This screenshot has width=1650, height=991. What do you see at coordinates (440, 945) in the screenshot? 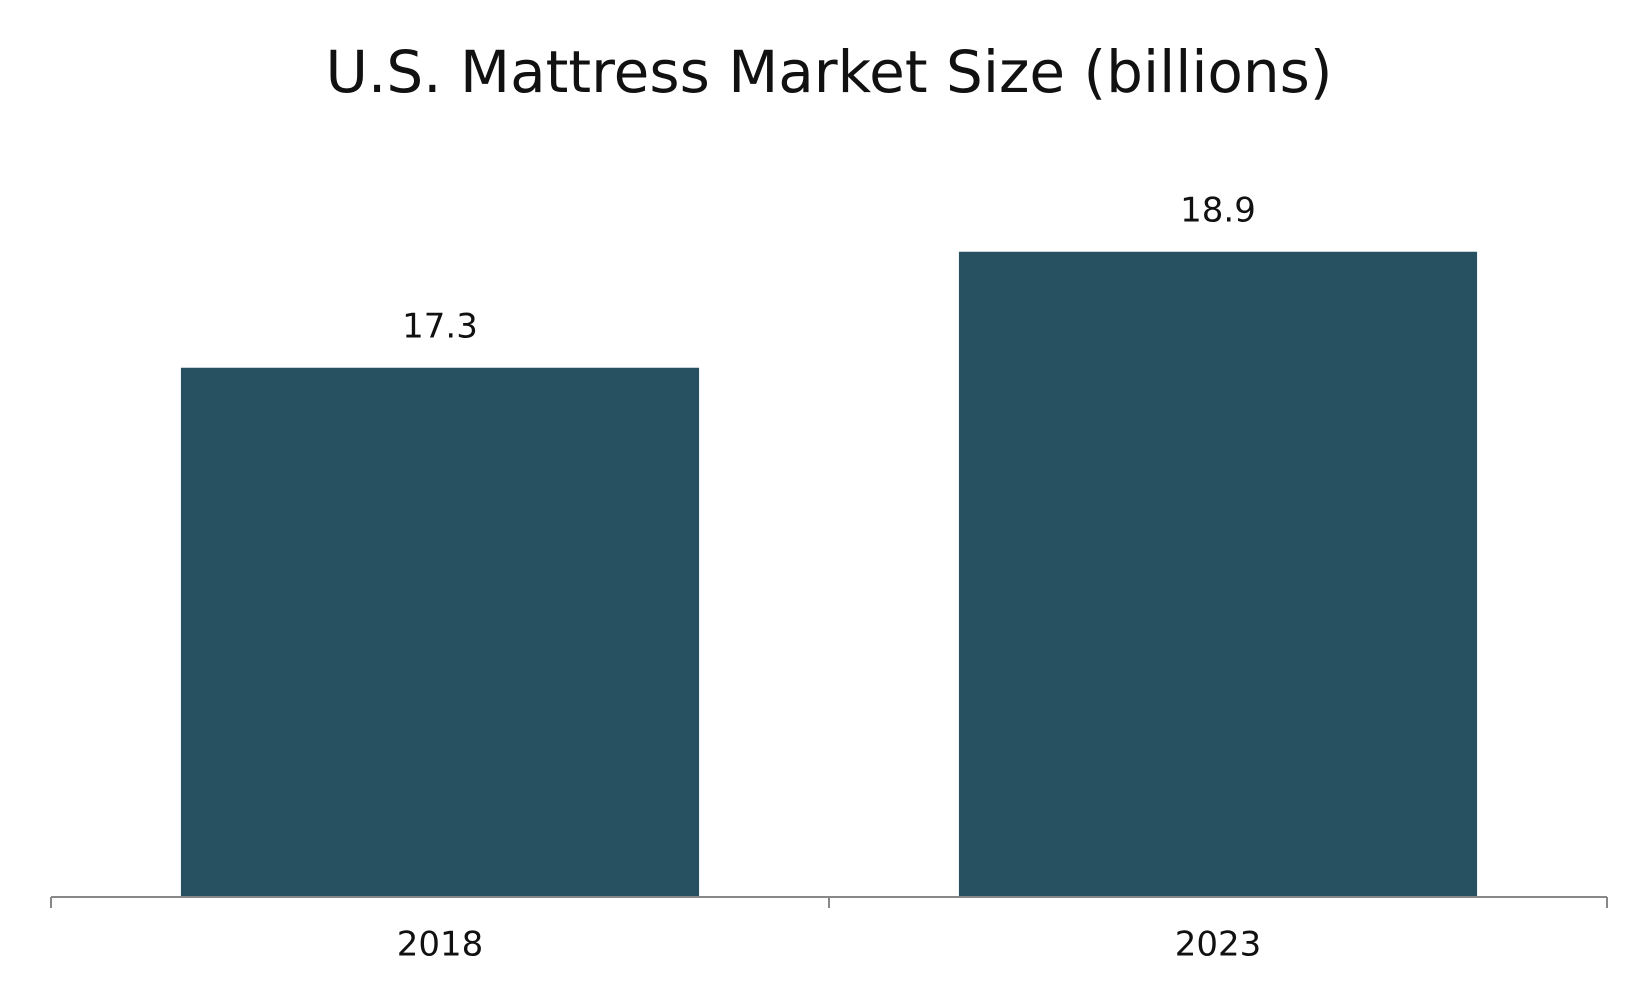
I see `x-tick-label: 2018` at bounding box center [440, 945].